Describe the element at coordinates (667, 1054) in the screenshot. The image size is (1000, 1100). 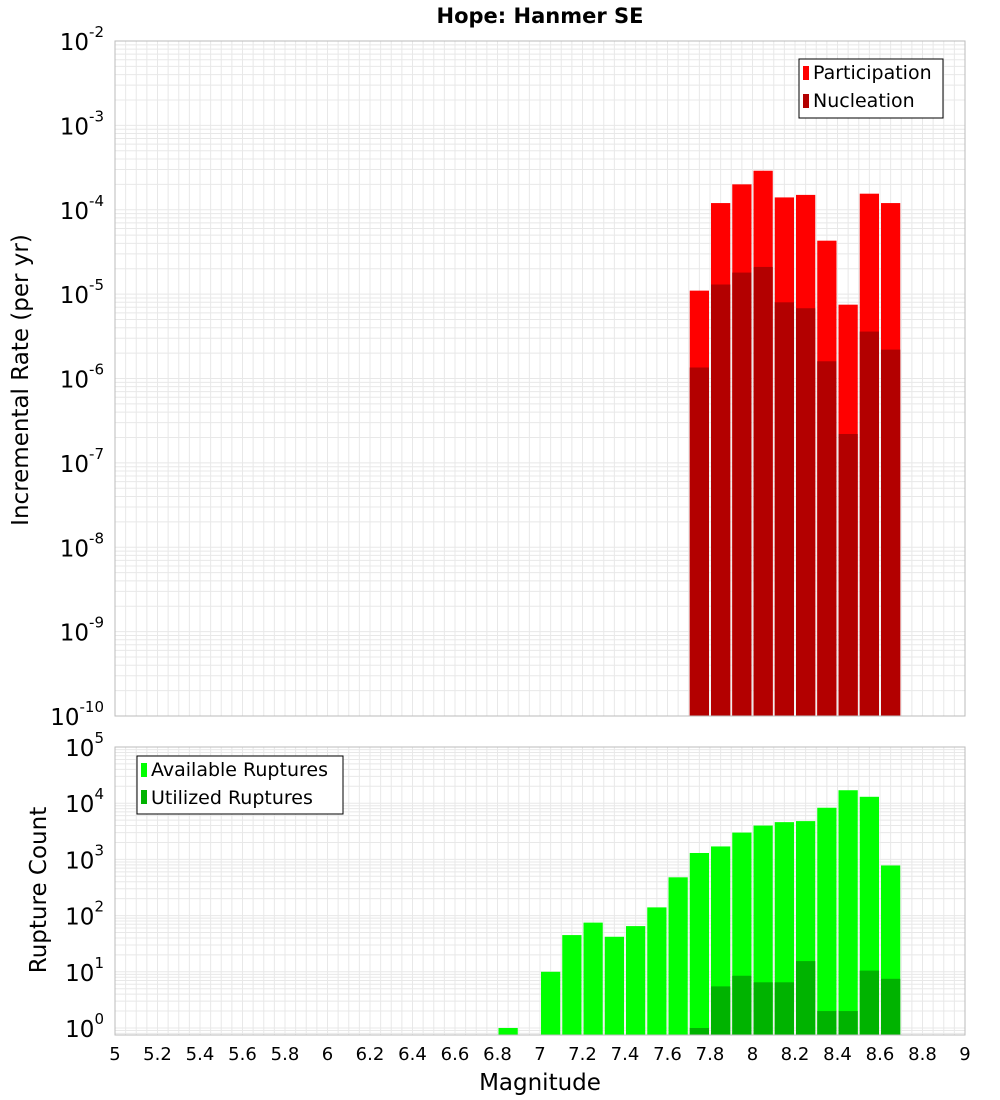
I see `x-tick-label: 7.6` at that location.